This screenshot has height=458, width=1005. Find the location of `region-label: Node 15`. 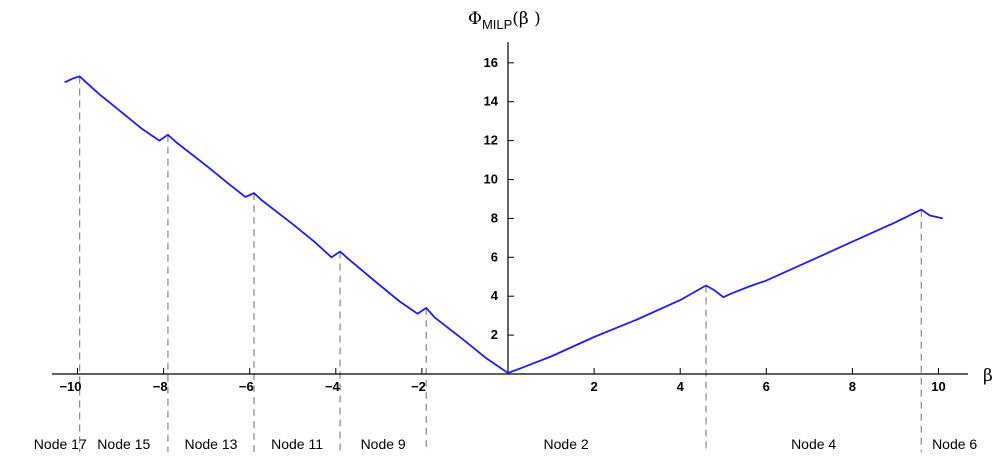

region-label: Node 15 is located at coordinates (123, 444).